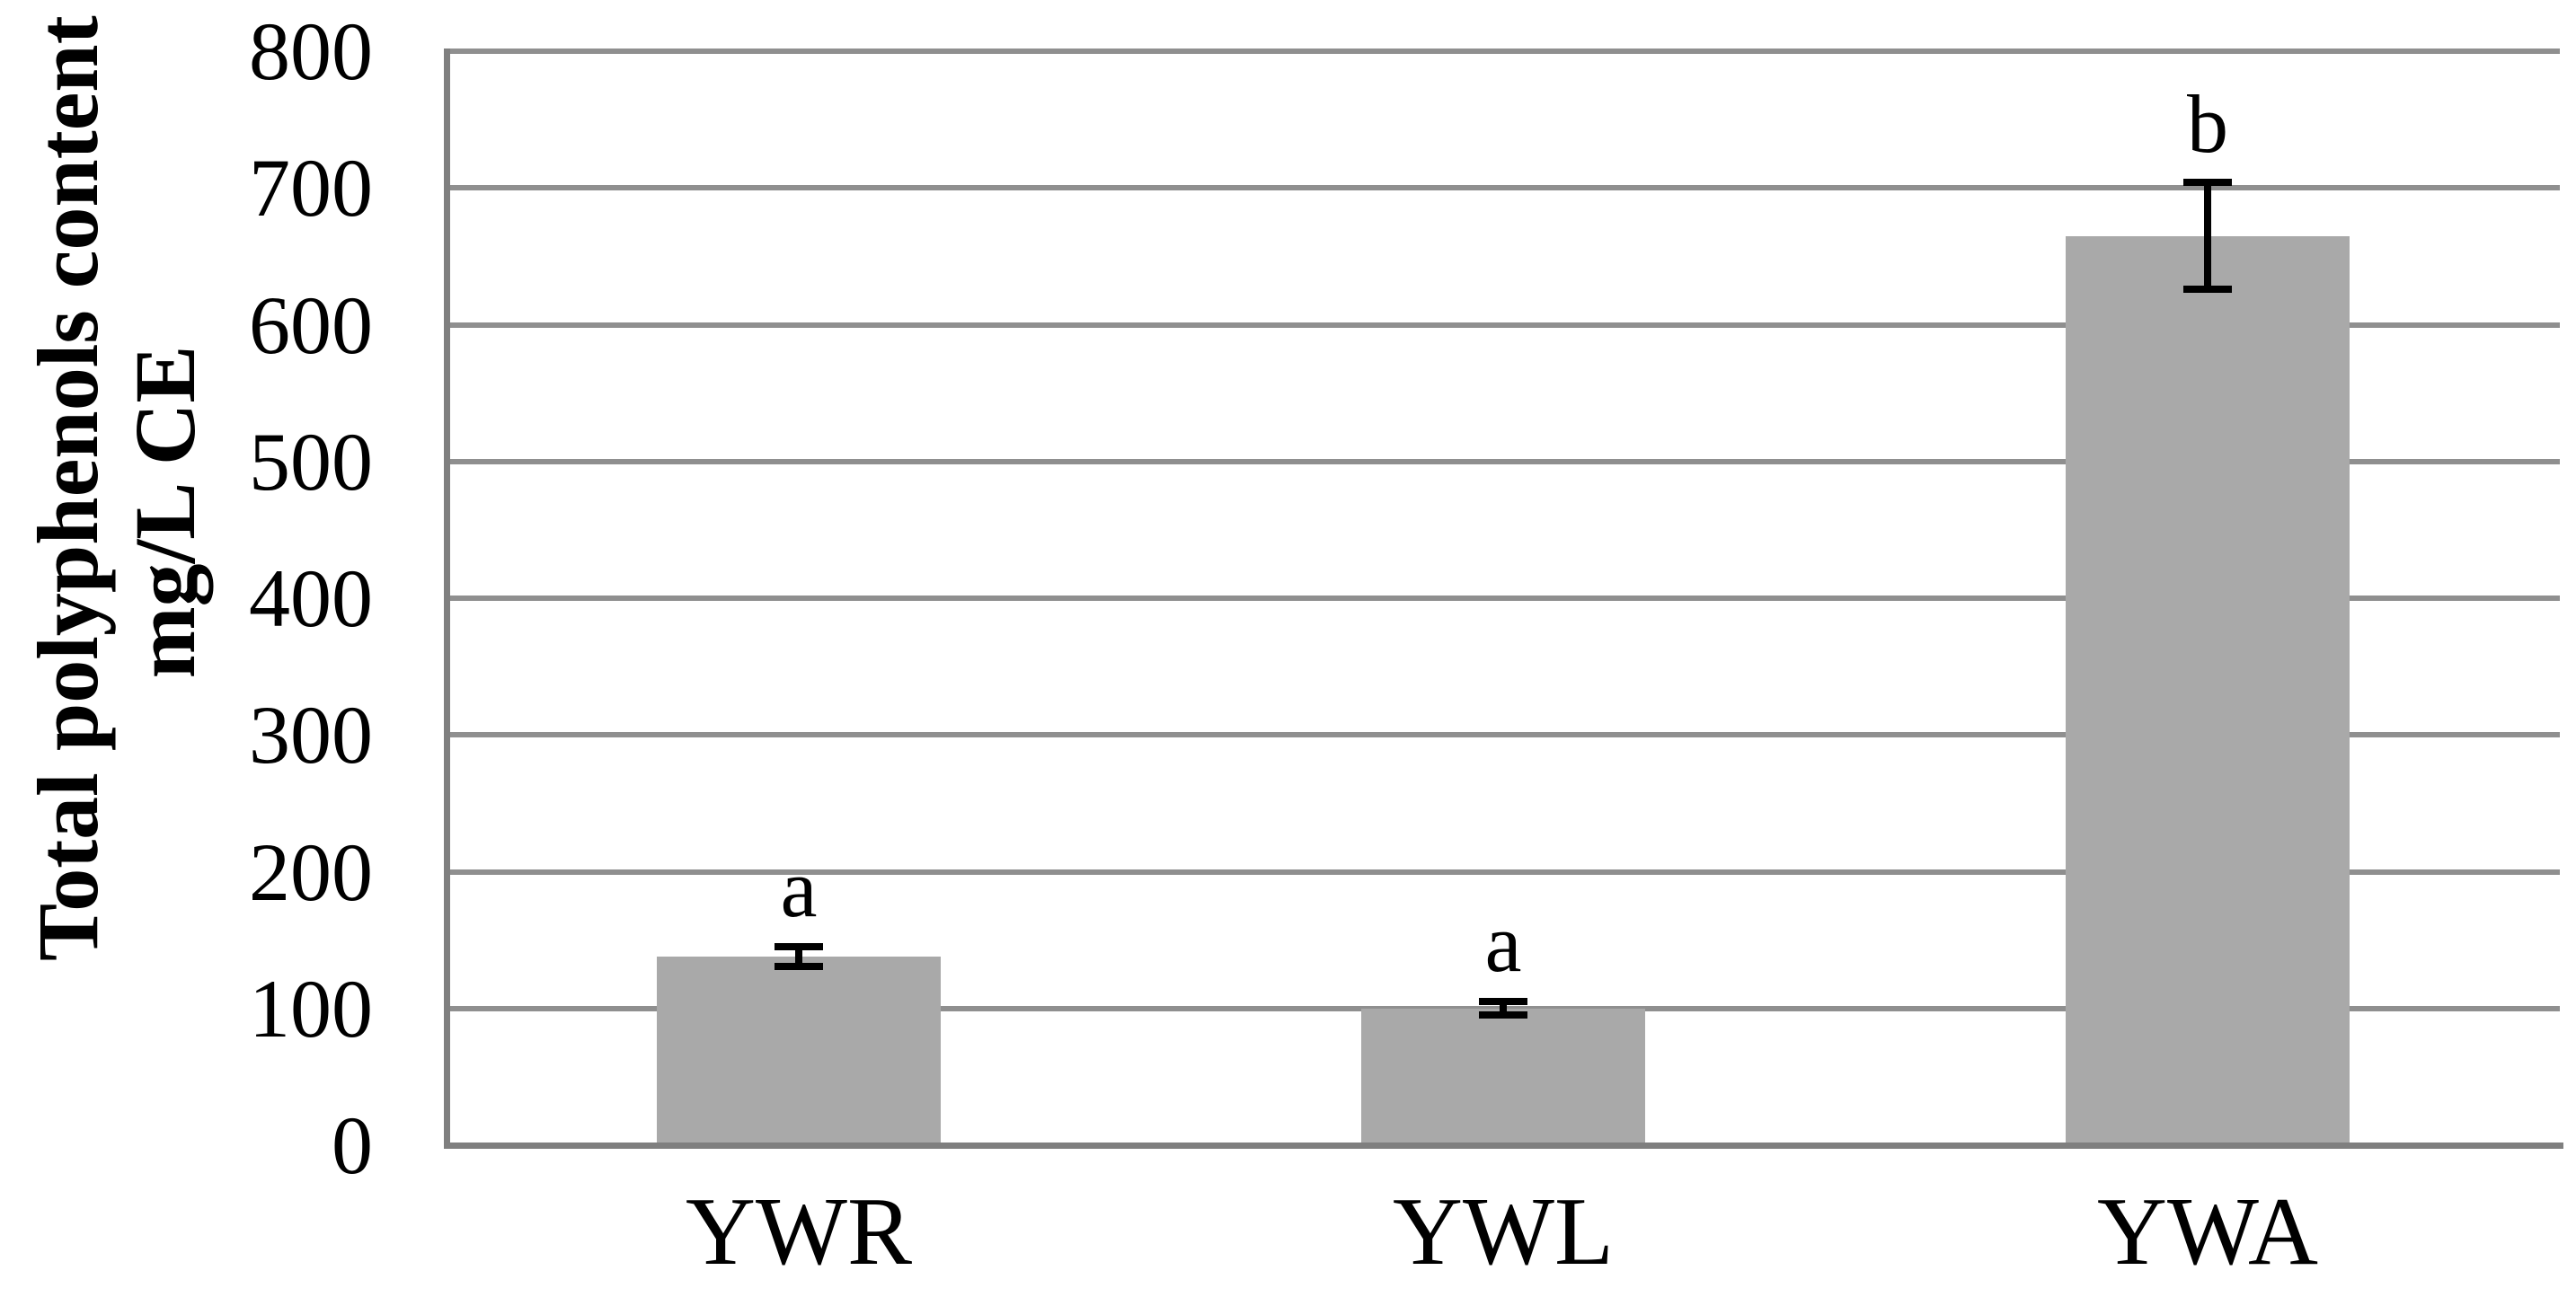  Describe the element at coordinates (311, 324) in the screenshot. I see `y-tick-label: 600` at that location.